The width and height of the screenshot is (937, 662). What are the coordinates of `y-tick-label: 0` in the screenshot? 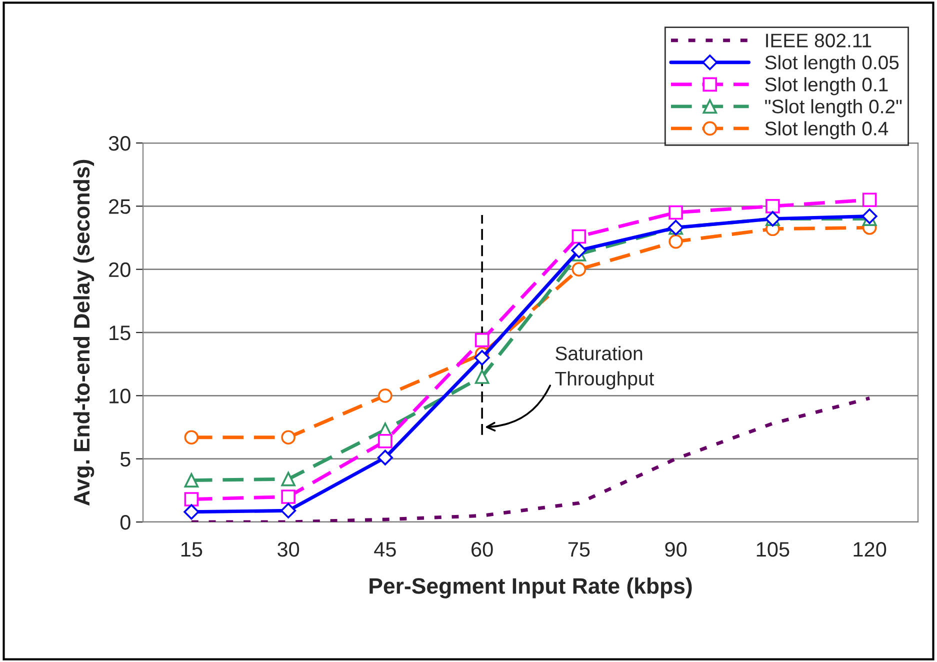 It's located at (125, 522).